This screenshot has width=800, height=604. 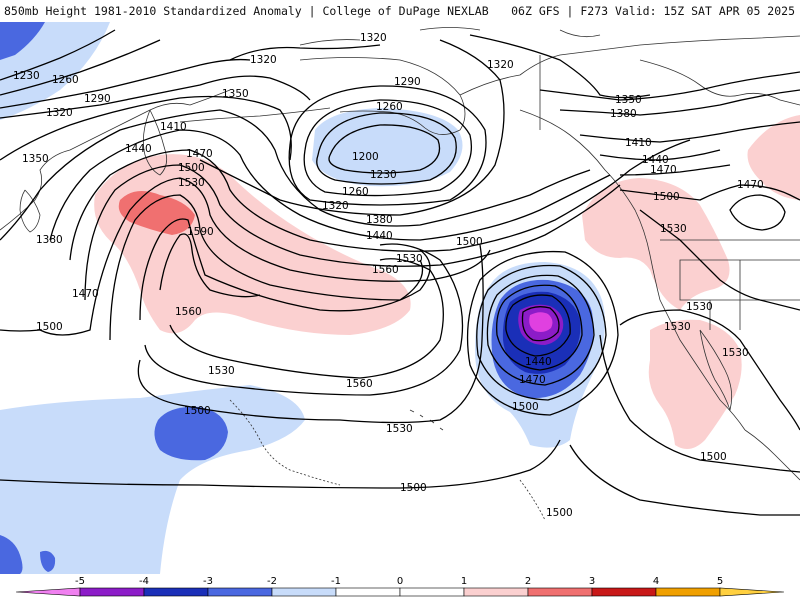 I want to click on colorbar-right-arrow, so click(x=752, y=592).